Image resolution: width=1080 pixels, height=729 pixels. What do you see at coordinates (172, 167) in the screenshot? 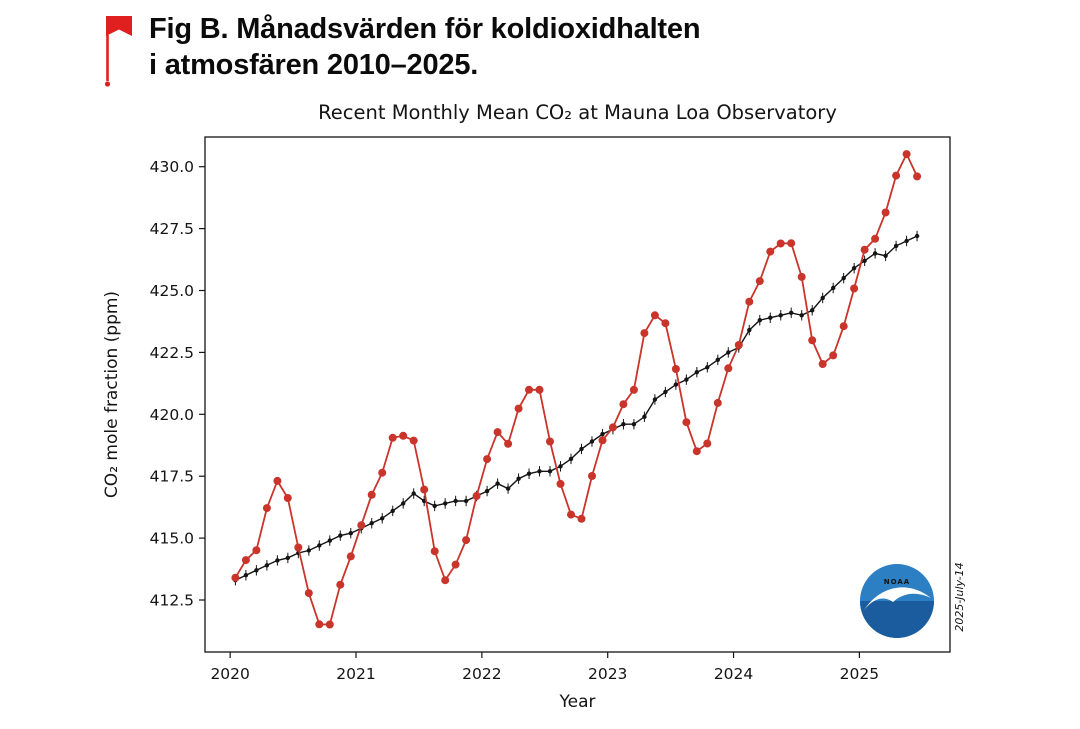
I see `y-tick-label: 430.0` at bounding box center [172, 167].